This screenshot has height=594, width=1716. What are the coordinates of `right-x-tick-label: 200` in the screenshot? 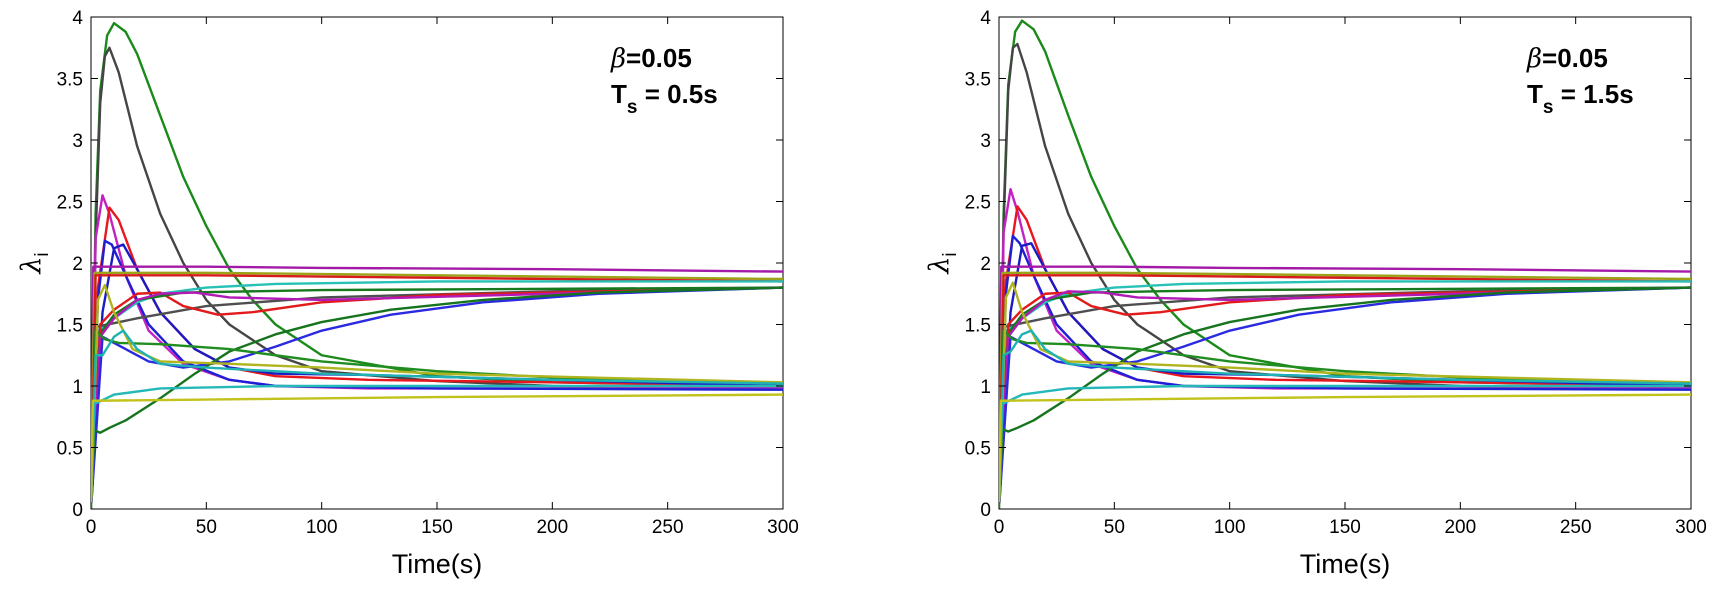 It's located at (1460, 527).